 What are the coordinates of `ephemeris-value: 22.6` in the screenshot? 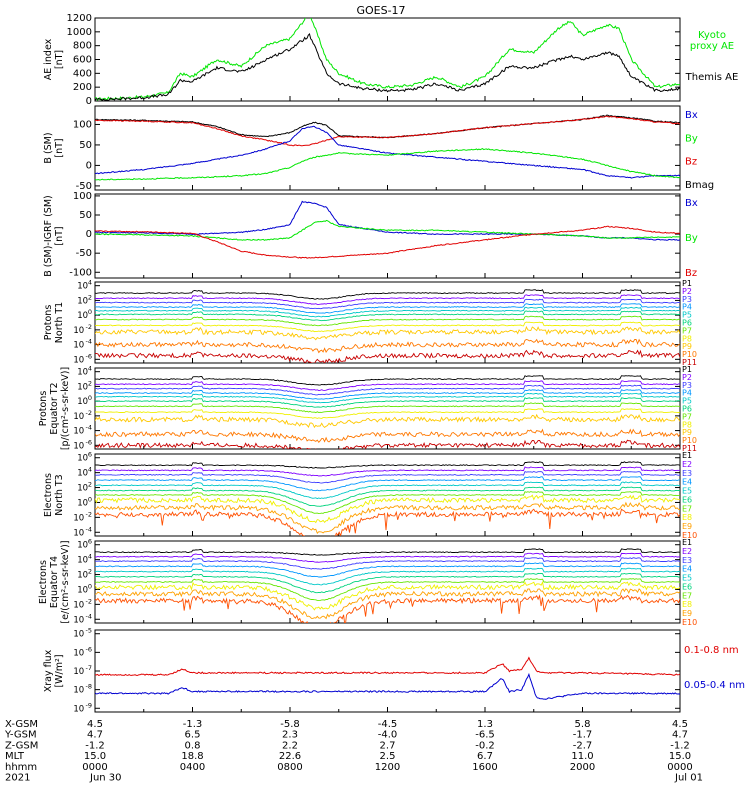 It's located at (290, 756).